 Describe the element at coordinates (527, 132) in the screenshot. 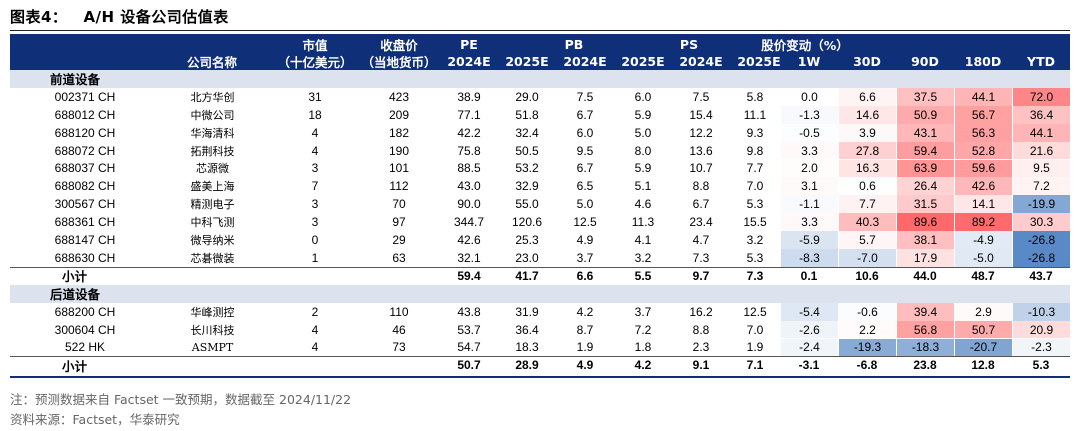

I see `pe-2025-cell: 32.4` at that location.